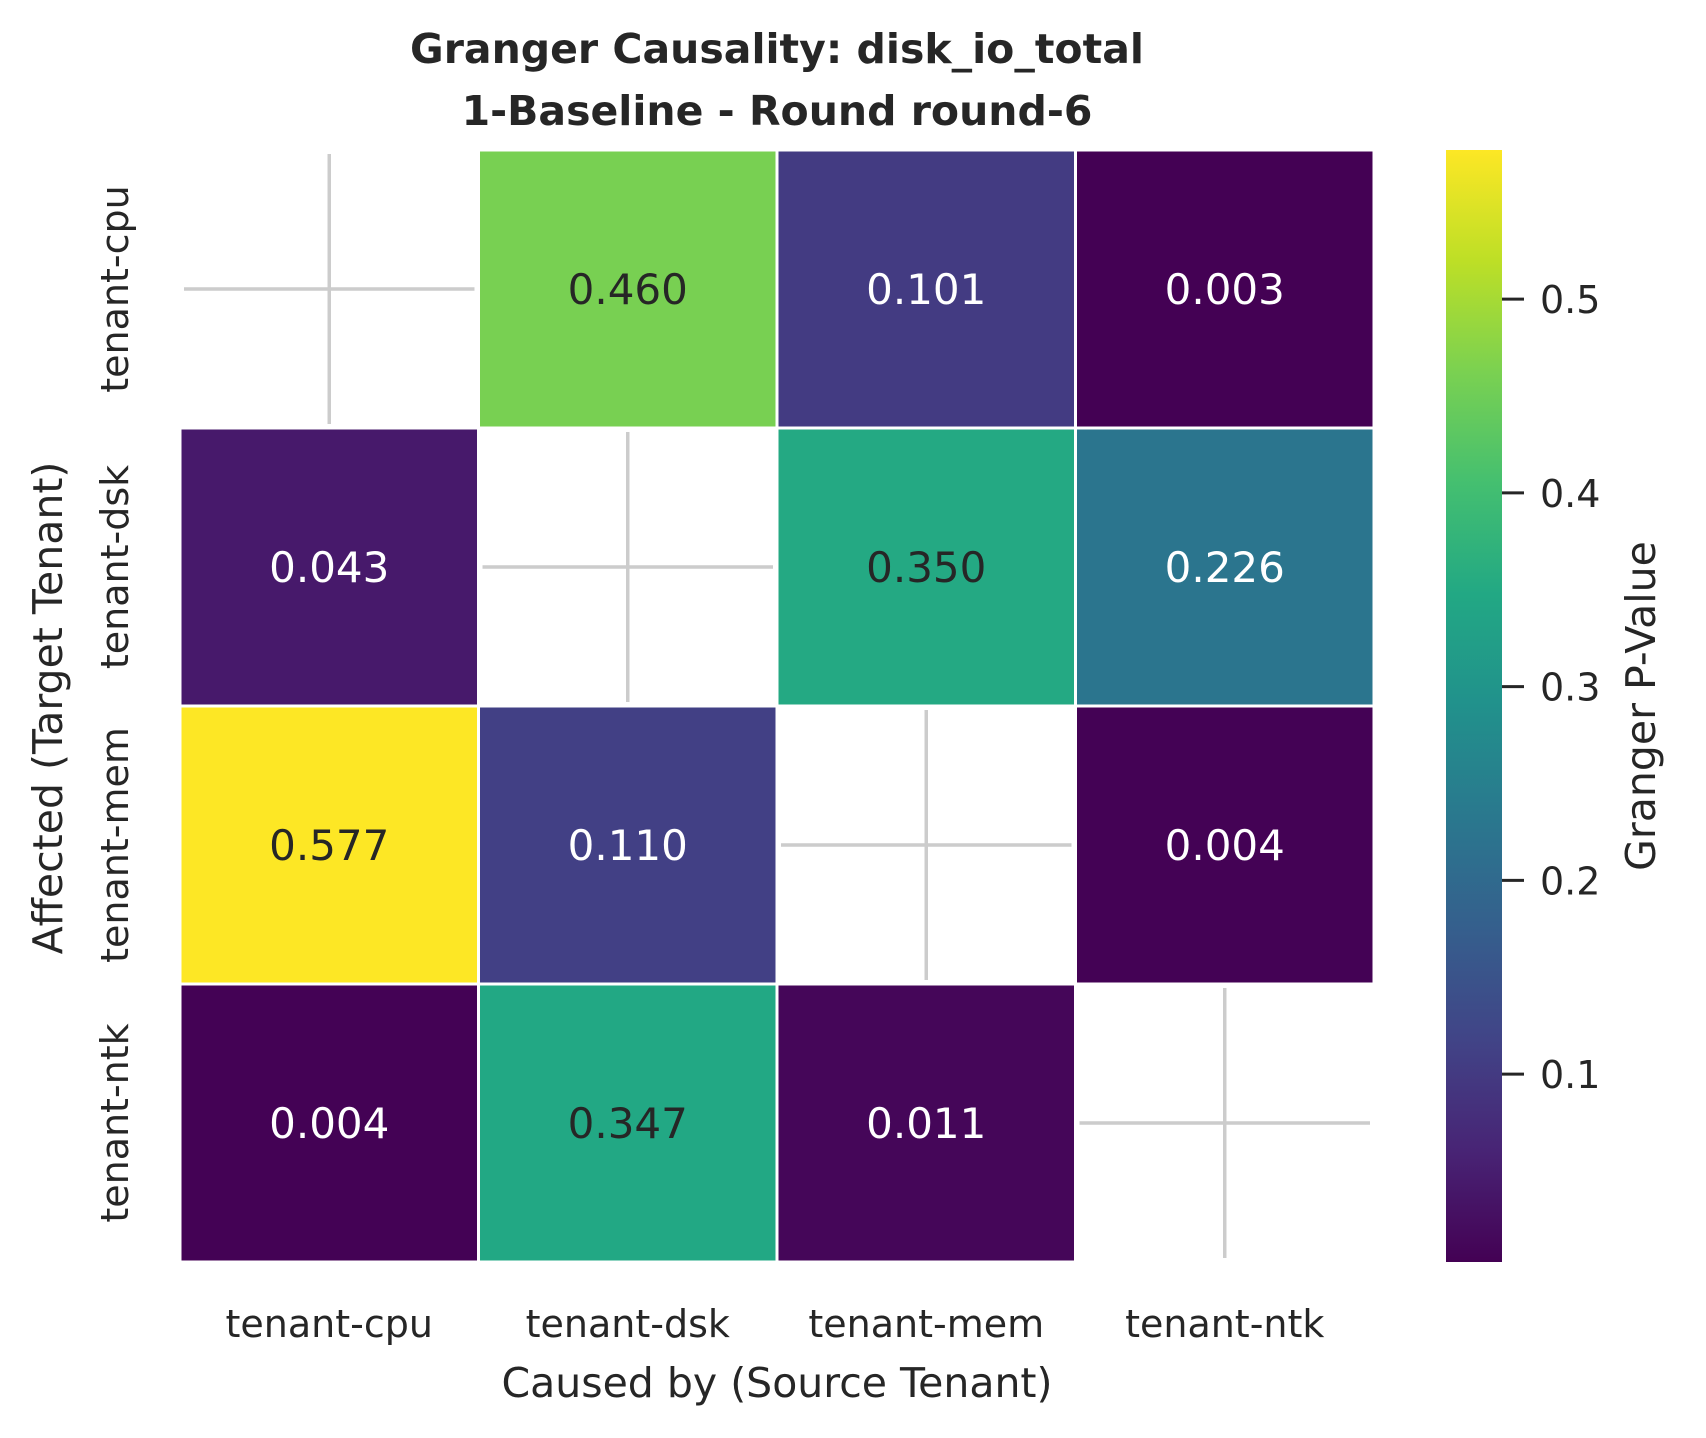  I want to click on colorbar-tick-label: 0.5, so click(1570, 300).